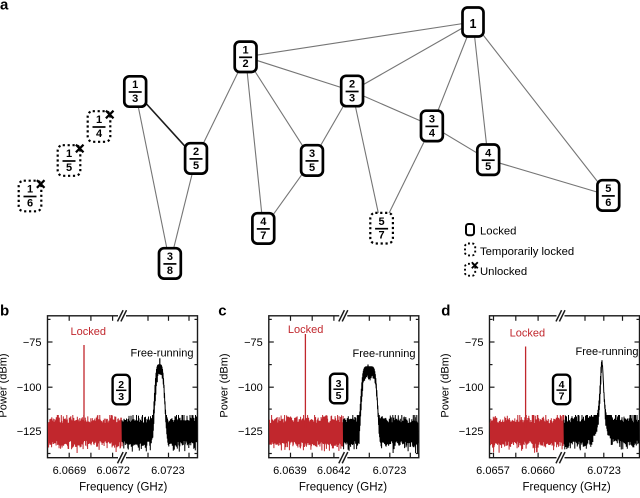  What do you see at coordinates (113, 471) in the screenshot?
I see `svg-text: 6.0672` at bounding box center [113, 471].